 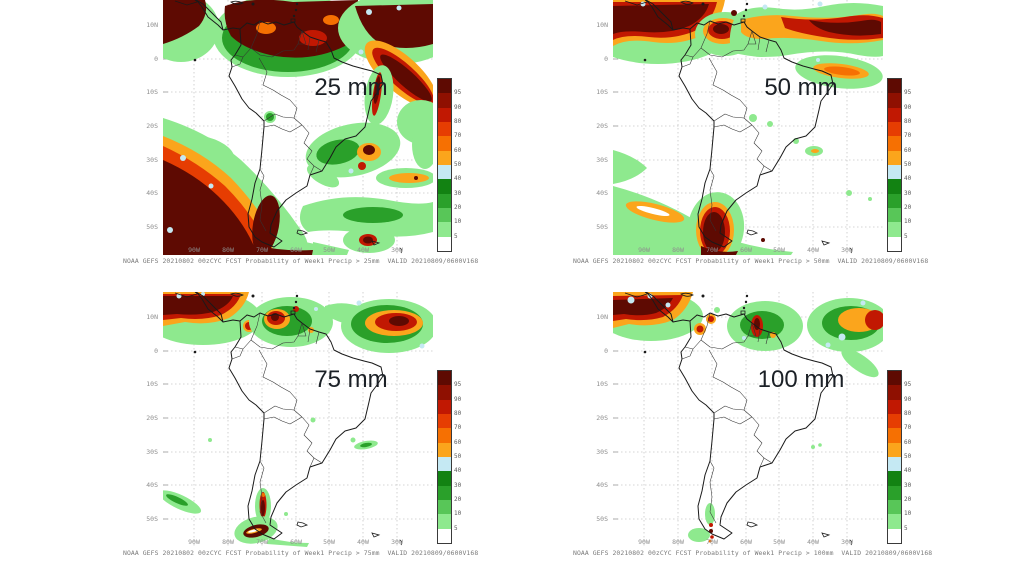 I want to click on south-america-map-50mm, so click(x=748, y=127).